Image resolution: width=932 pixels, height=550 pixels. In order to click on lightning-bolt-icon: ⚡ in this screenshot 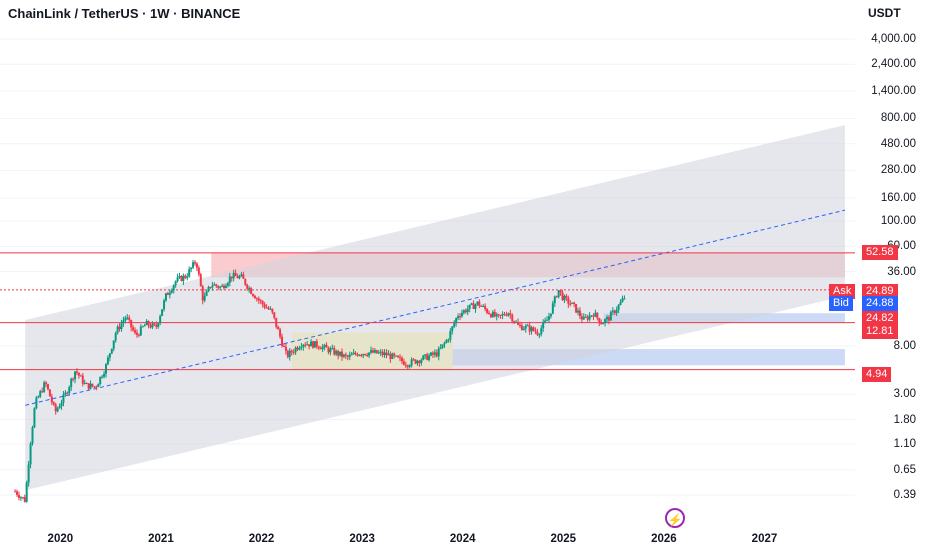, I will do `click(675, 518)`.